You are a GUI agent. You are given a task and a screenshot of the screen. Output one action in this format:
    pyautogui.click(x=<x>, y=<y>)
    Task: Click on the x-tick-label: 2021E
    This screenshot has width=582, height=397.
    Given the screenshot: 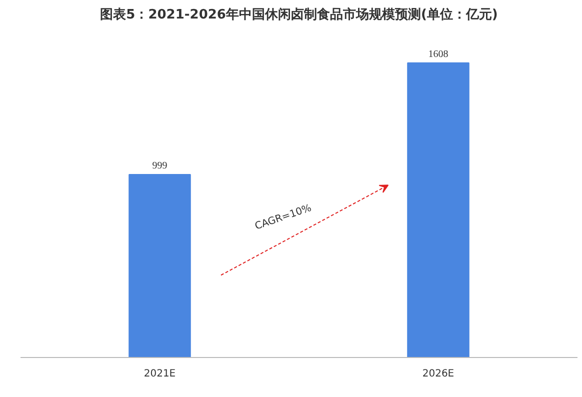 What is the action you would take?
    pyautogui.click(x=160, y=374)
    